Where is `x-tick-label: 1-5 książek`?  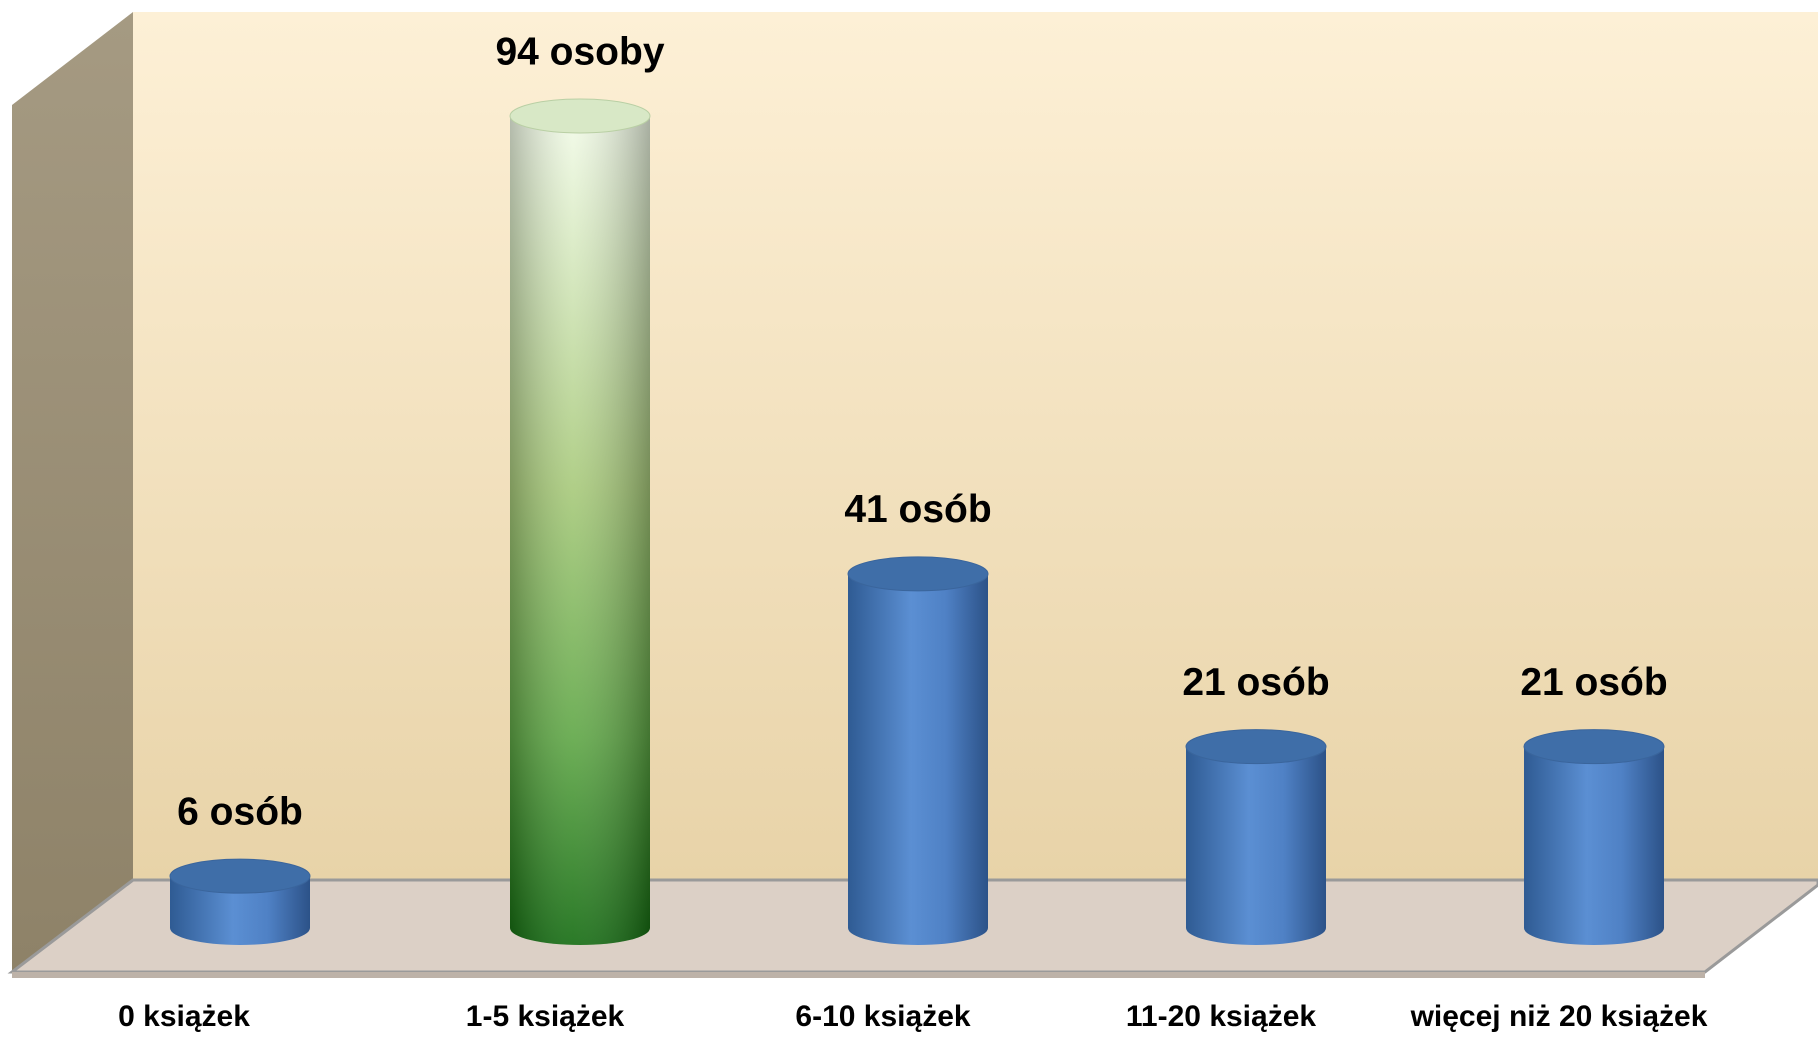
x-tick-label: 1-5 książek is located at coordinates (545, 1016).